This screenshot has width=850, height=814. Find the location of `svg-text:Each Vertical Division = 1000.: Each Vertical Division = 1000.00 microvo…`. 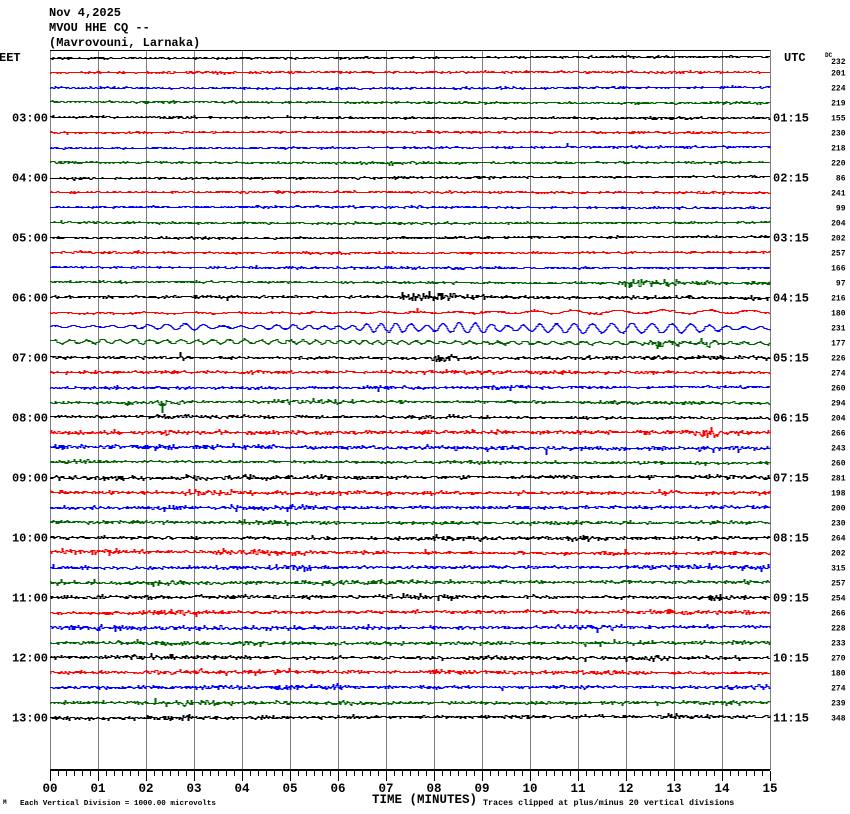

svg-text:Each Vertical Division = 1000.: Each Vertical Division = 1000.00 microvo… is located at coordinates (118, 804).